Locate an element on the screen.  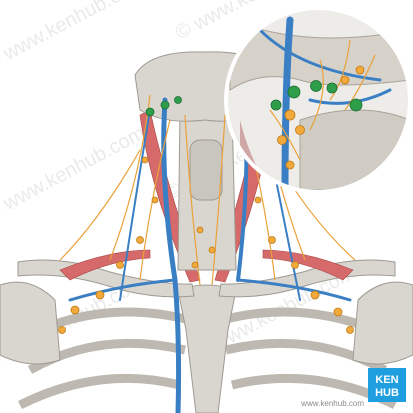
logo-text: KEN is located at coordinates (386, 380).